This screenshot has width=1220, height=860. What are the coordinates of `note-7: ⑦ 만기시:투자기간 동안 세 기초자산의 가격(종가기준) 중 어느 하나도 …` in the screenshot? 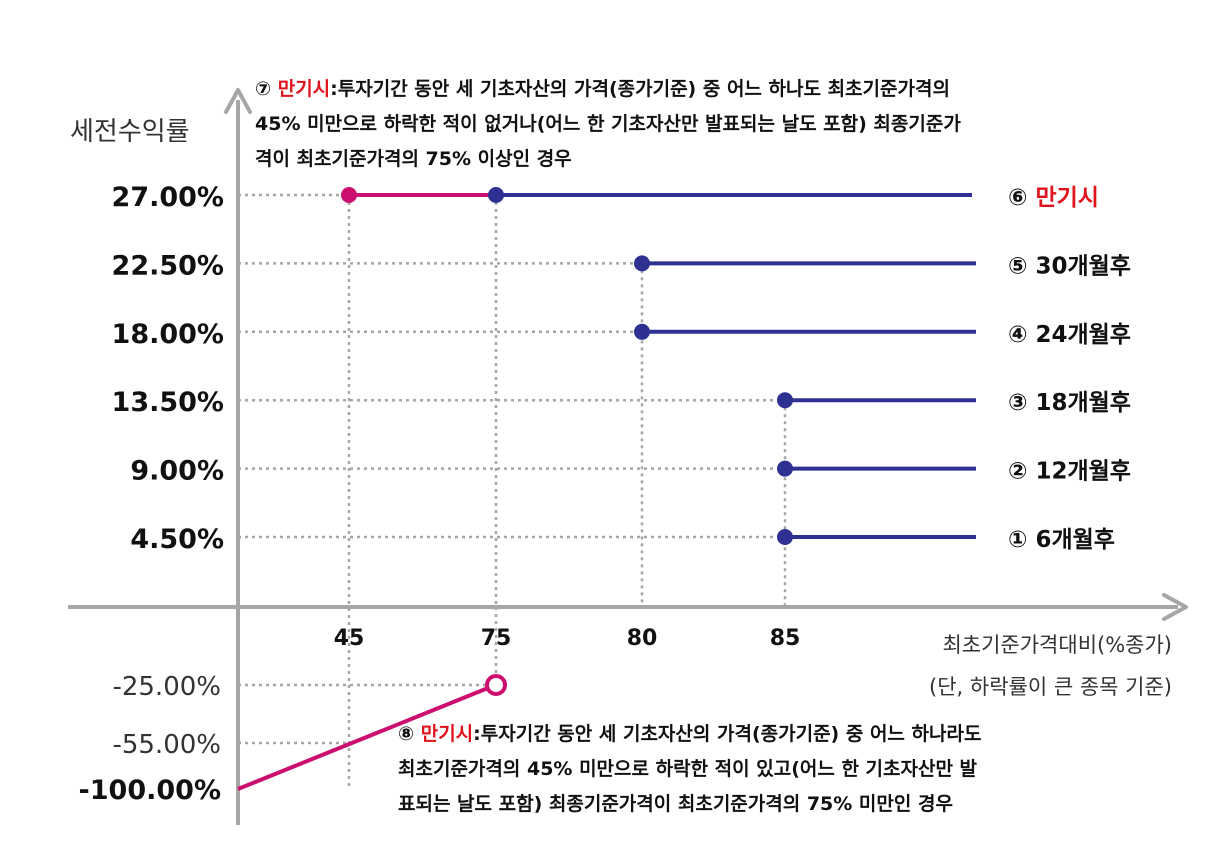 It's located at (730, 124).